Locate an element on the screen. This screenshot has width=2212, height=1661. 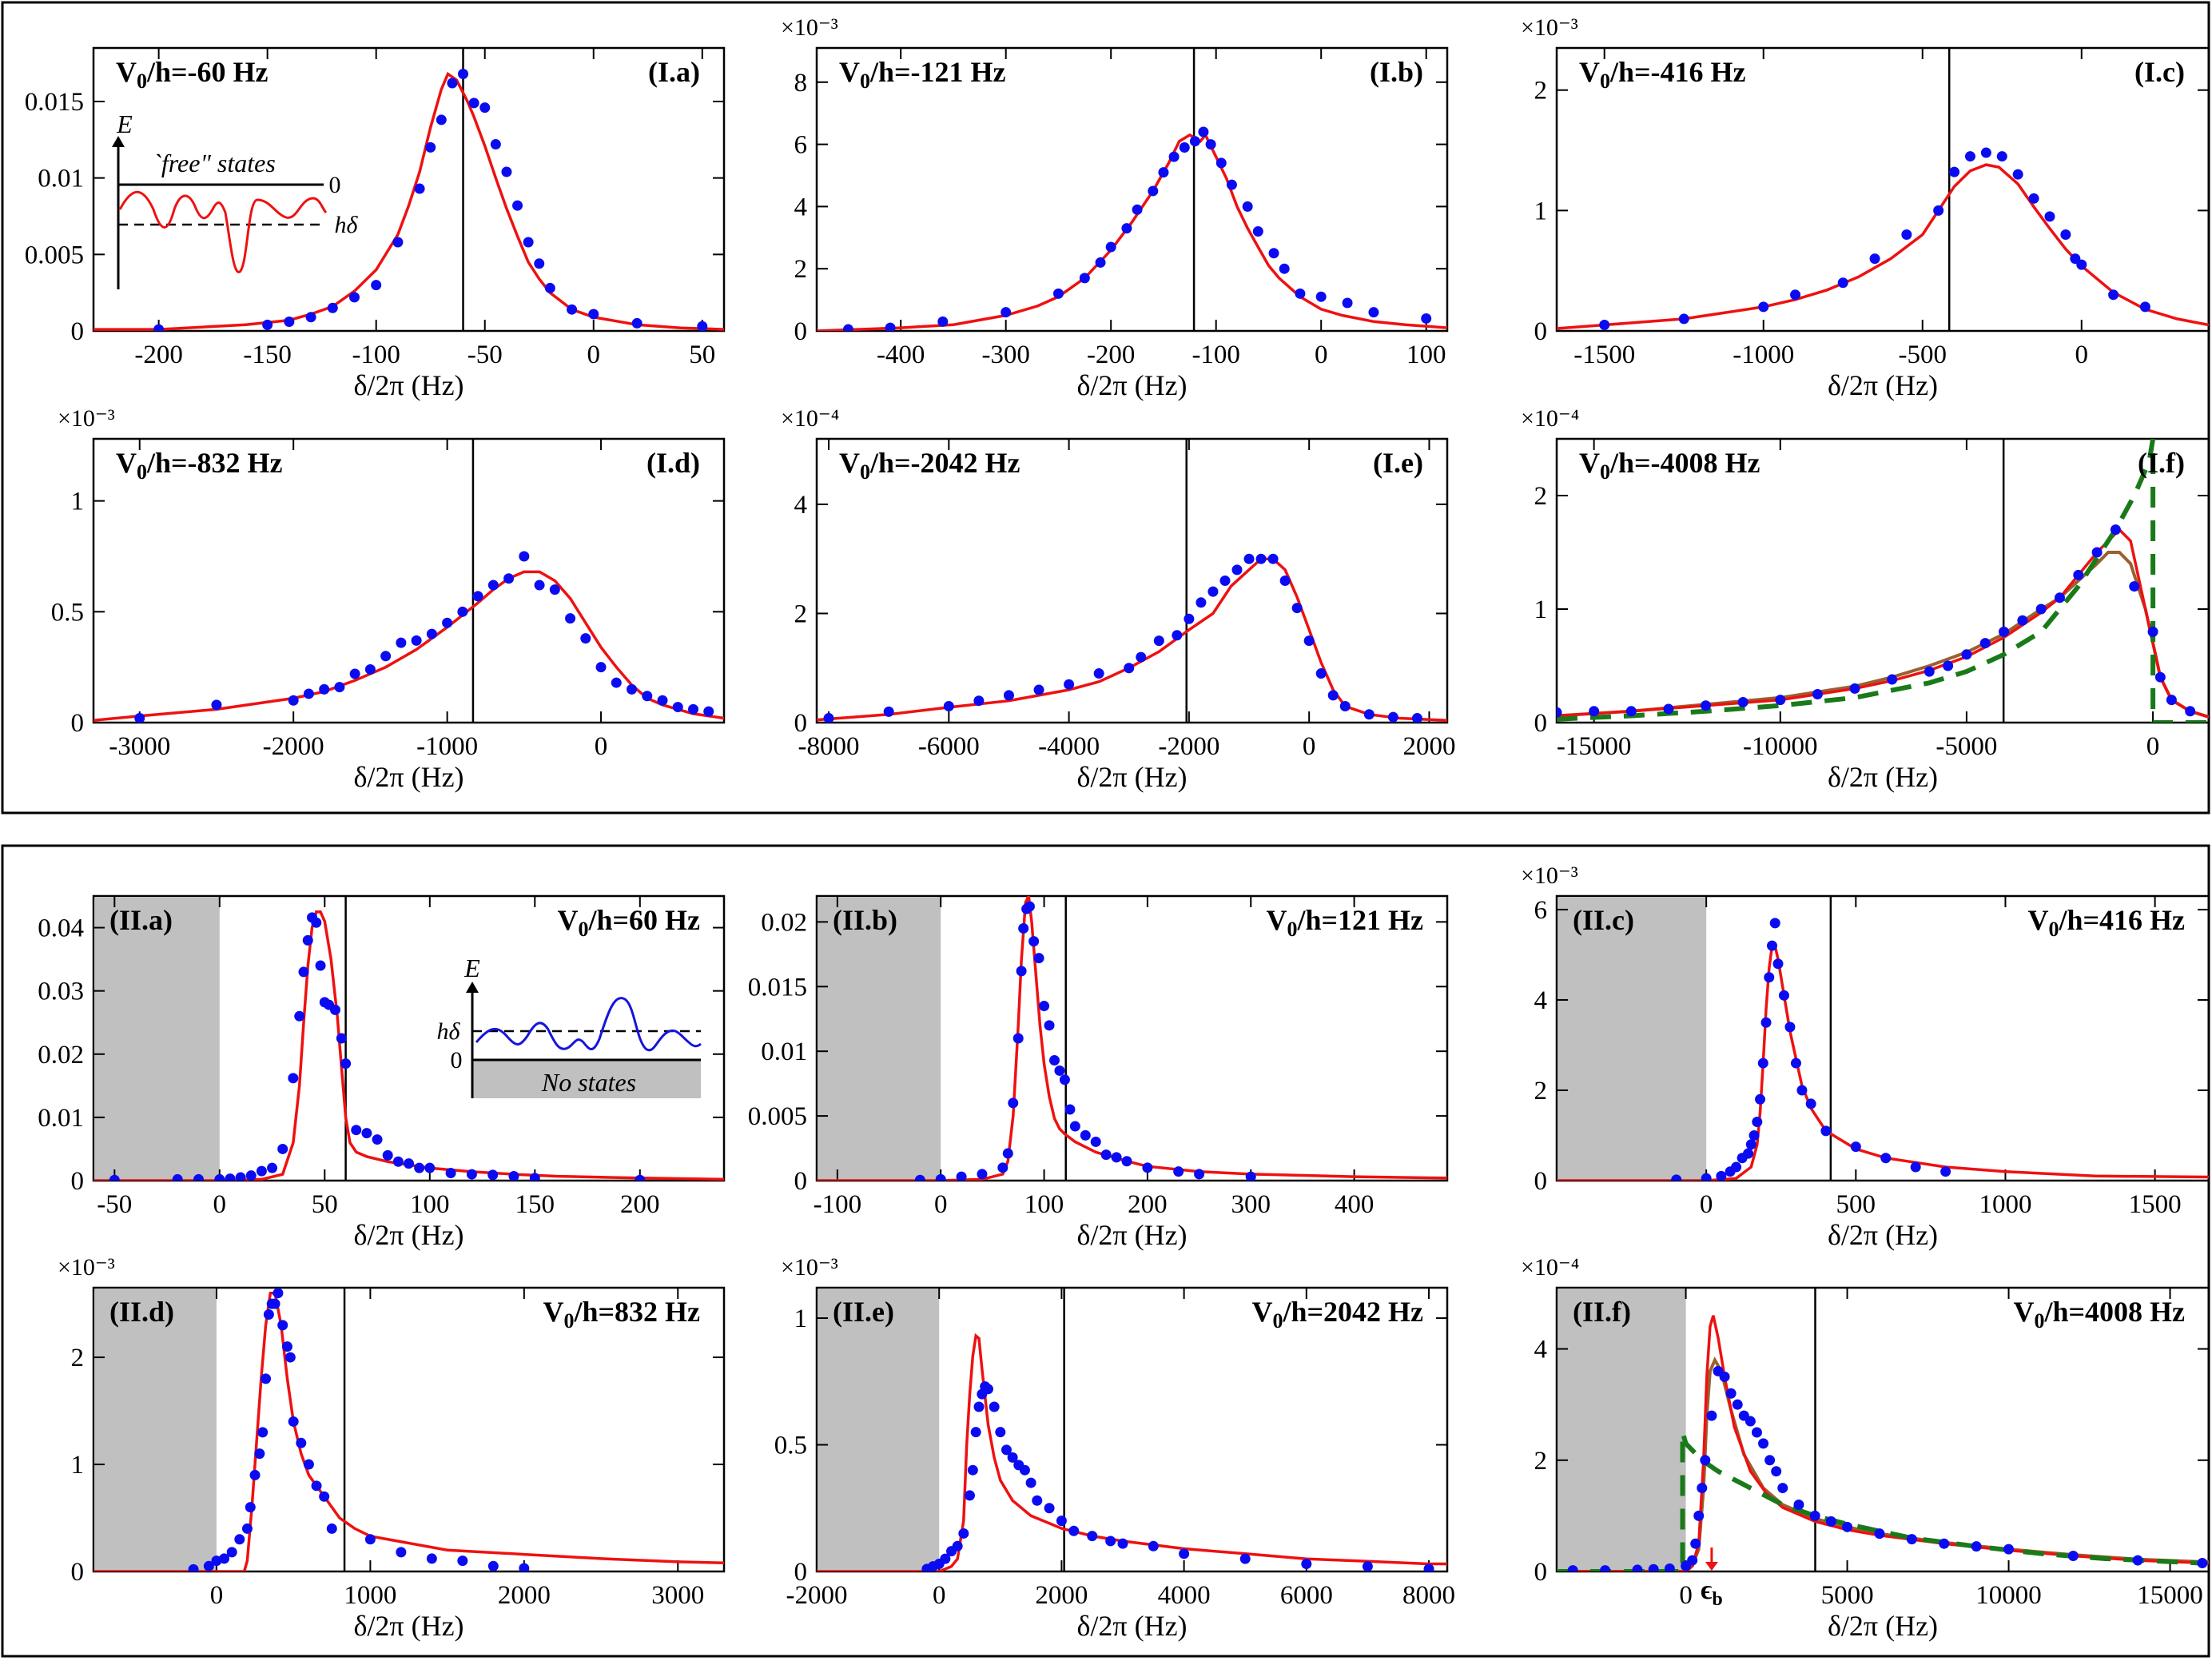
eb-arrow-head is located at coordinates (1711, 1566).